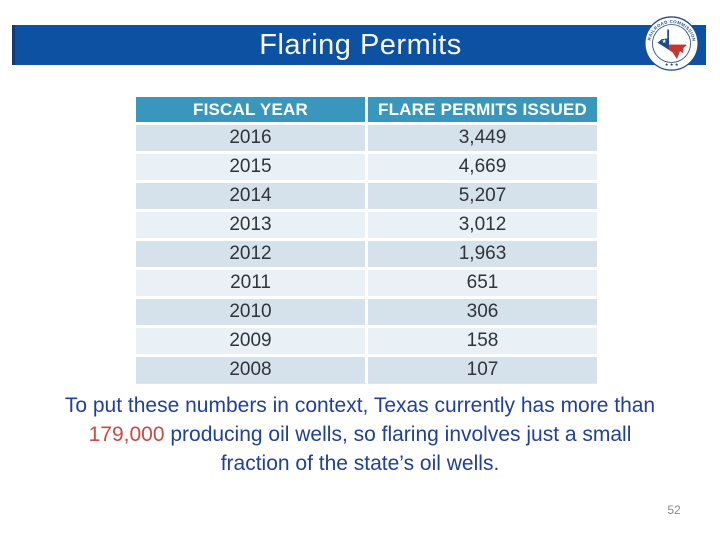 The width and height of the screenshot is (720, 540). I want to click on fiscal-year-cell: 2015, so click(252, 167).